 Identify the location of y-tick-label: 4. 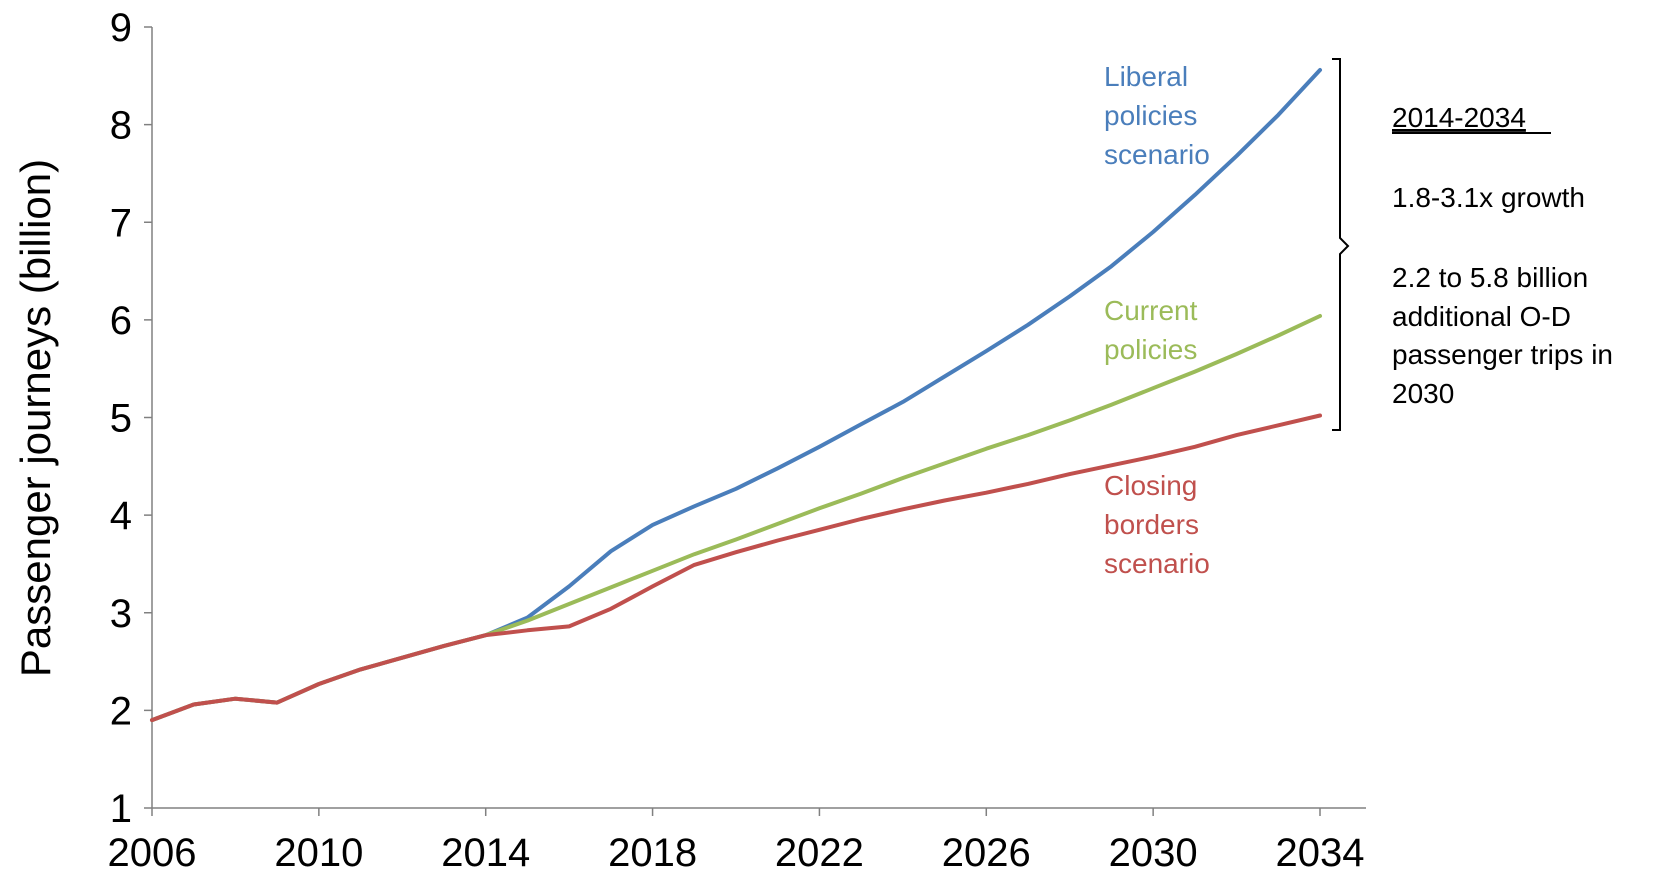
(121, 516).